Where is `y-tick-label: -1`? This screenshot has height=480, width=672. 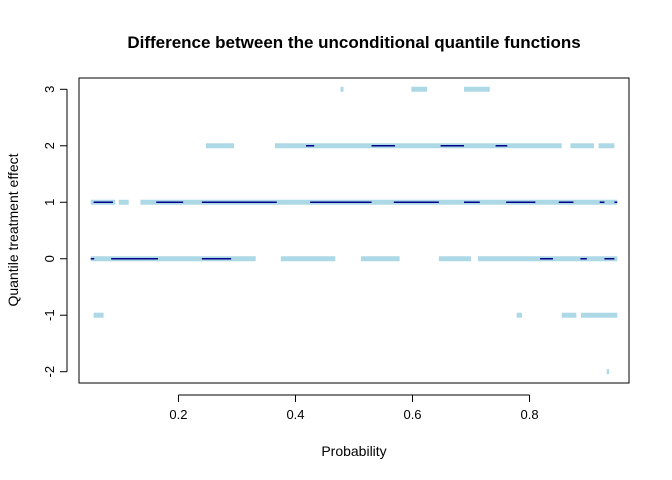
y-tick-label: -1 is located at coordinates (49, 315).